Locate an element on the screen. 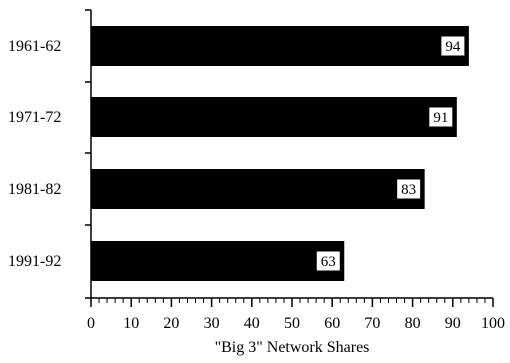 The height and width of the screenshot is (363, 510). value-label: 91 is located at coordinates (440, 118).